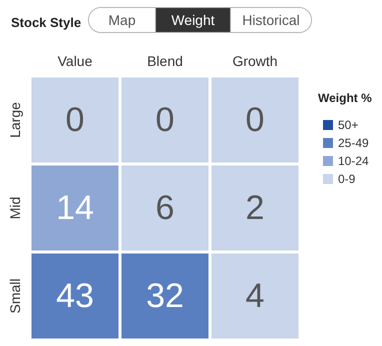 The image size is (382, 346). Describe the element at coordinates (255, 208) in the screenshot. I see `data-label: 2` at that location.